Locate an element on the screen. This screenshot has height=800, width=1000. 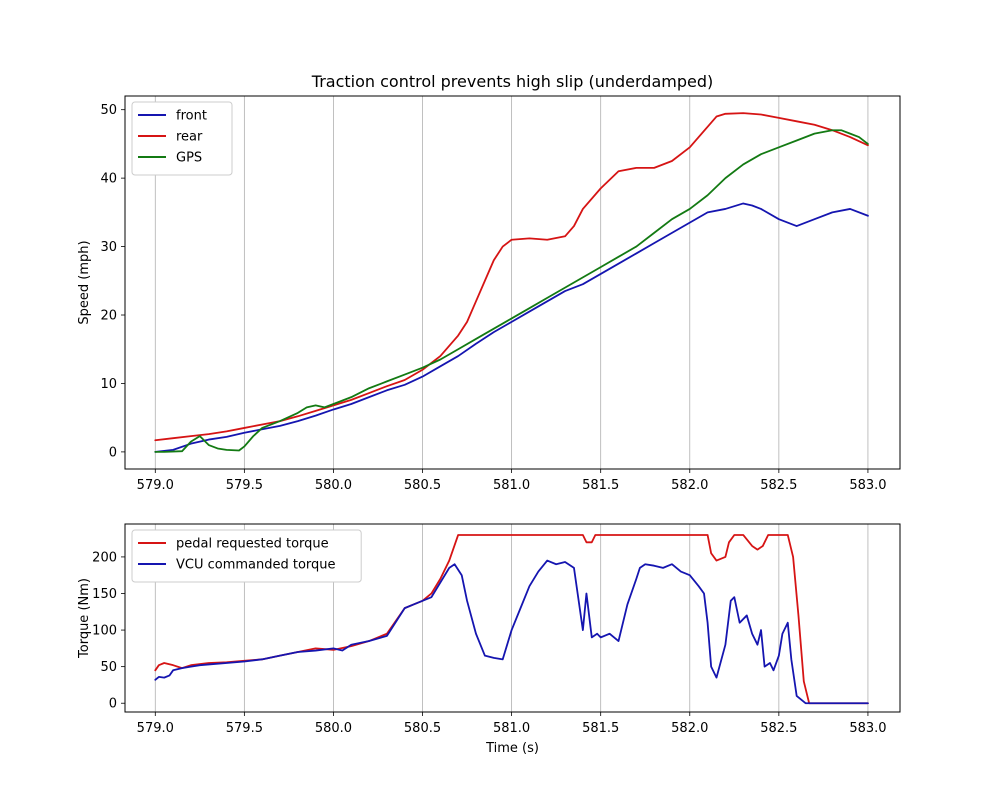
torque-y-axis-label: Torque (Nm) is located at coordinates (84, 618).